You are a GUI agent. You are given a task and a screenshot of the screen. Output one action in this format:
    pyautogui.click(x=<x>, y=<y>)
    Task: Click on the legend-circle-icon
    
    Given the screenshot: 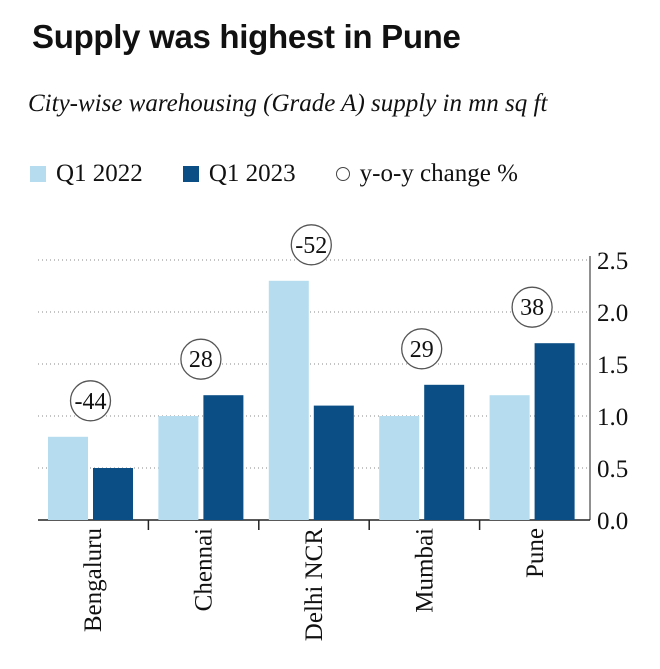 What is the action you would take?
    pyautogui.click(x=342, y=174)
    